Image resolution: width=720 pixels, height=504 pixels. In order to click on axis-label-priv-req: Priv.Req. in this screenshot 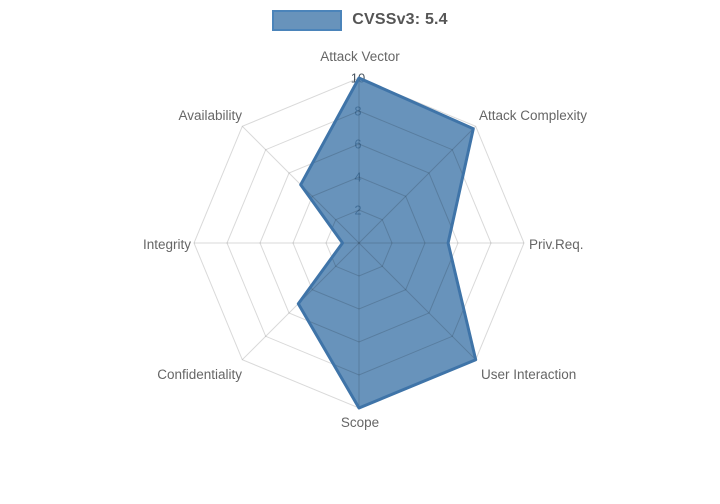, I will do `click(556, 244)`.